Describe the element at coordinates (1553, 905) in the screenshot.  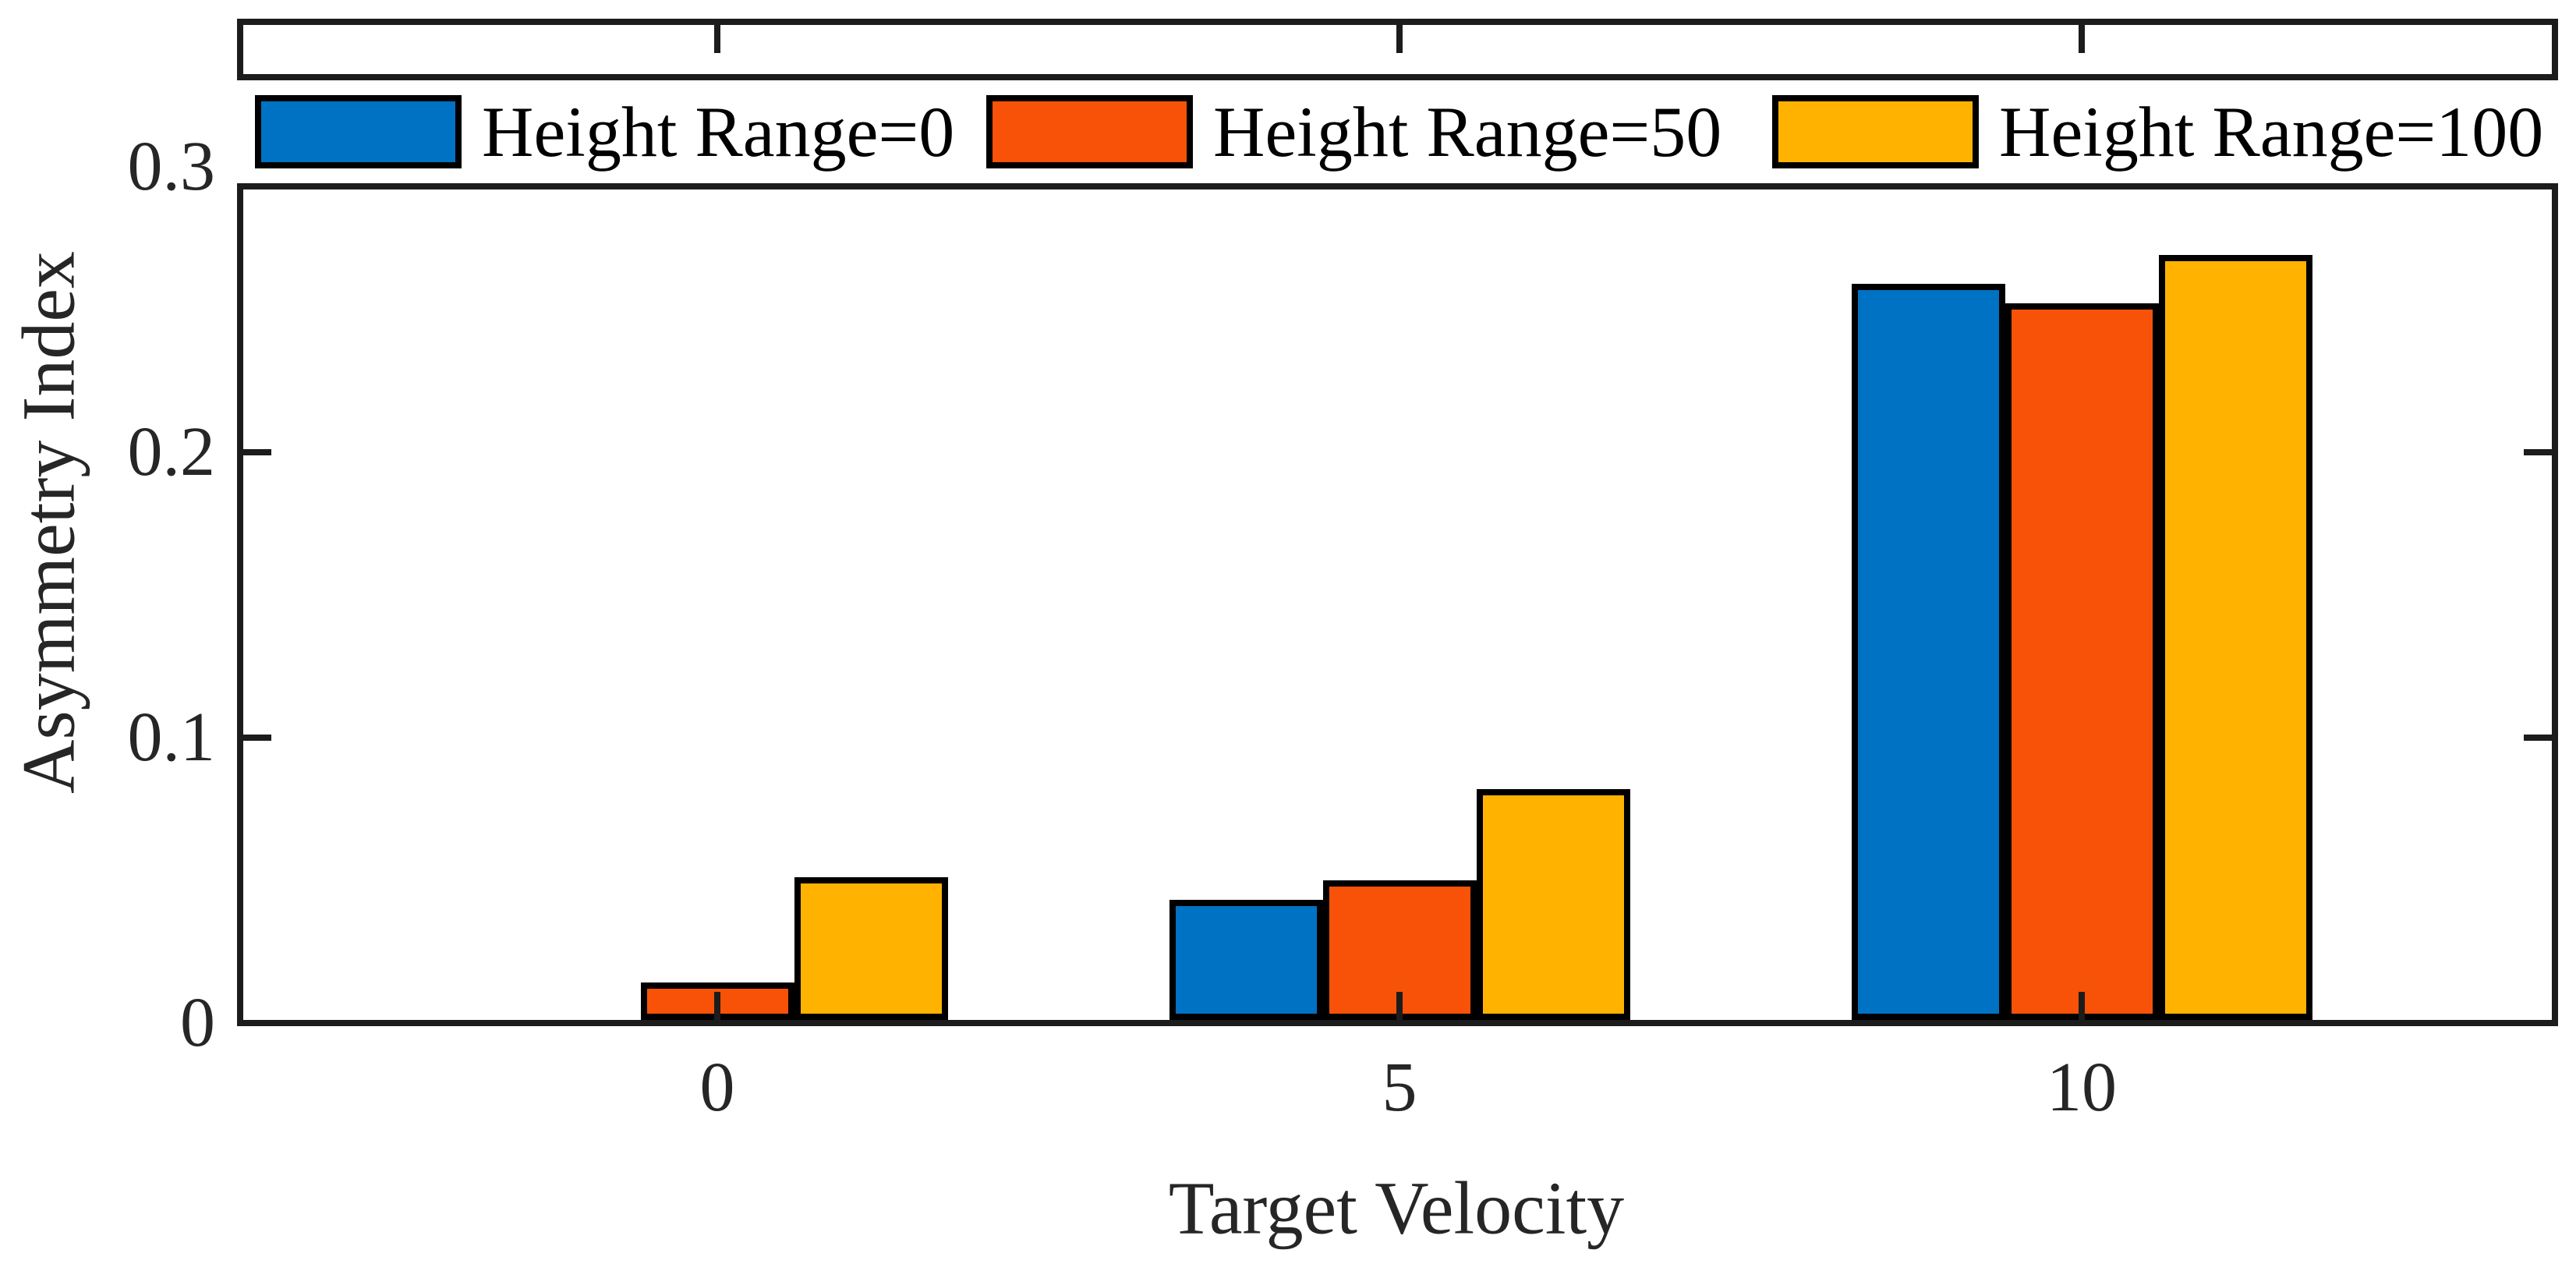
I see `bar-height-range-100-x5` at that location.